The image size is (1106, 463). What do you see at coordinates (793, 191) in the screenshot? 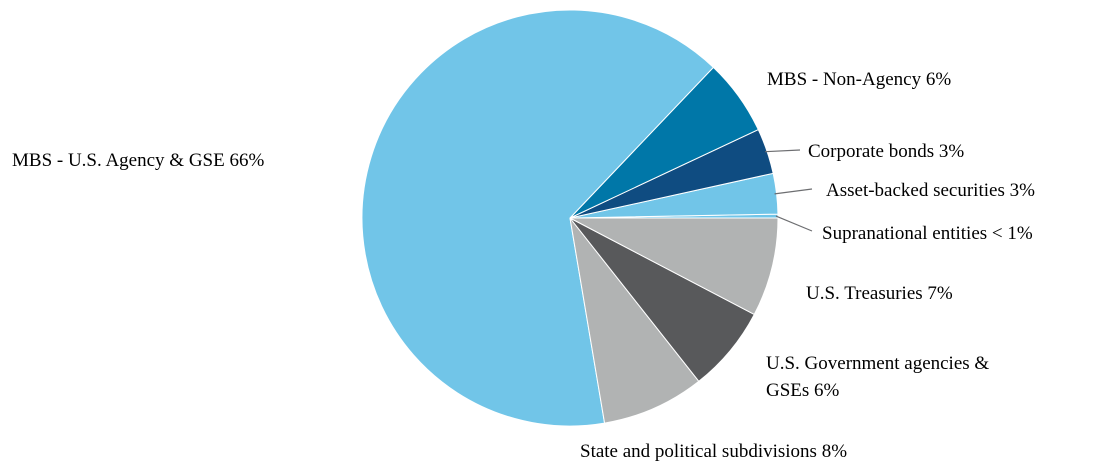
I see `leader-line-asset-backed-securities` at bounding box center [793, 191].